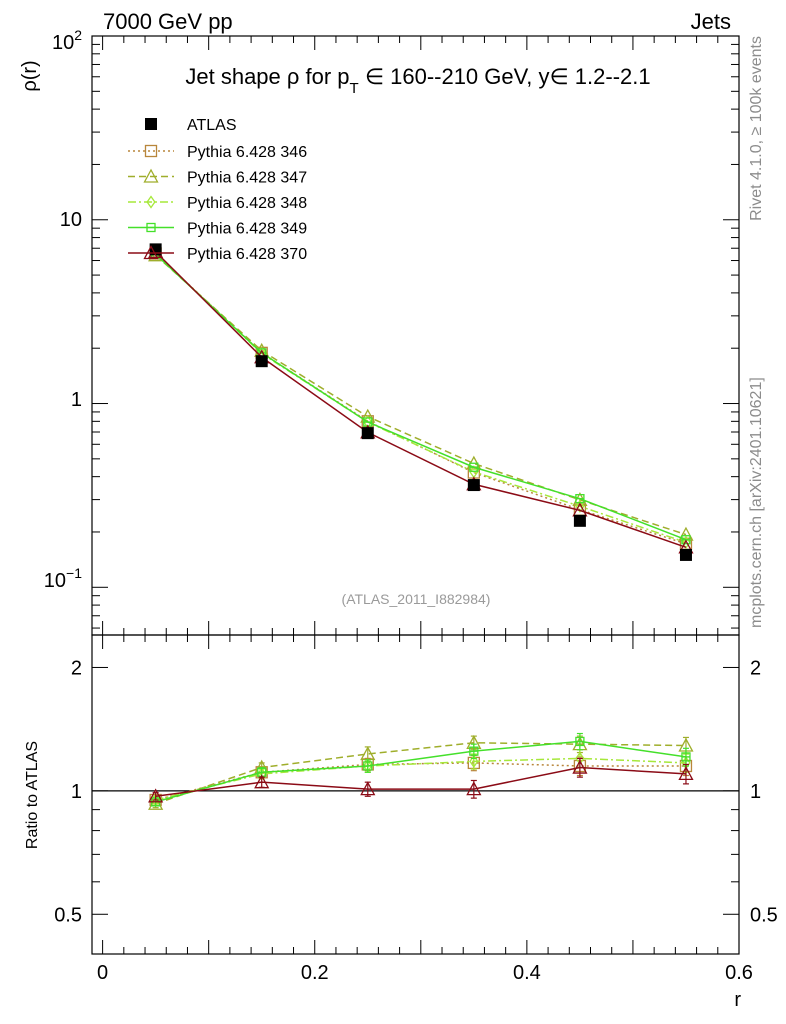 The height and width of the screenshot is (1024, 786). I want to click on legend-label-p370: Pythia 6.428 370, so click(247, 254).